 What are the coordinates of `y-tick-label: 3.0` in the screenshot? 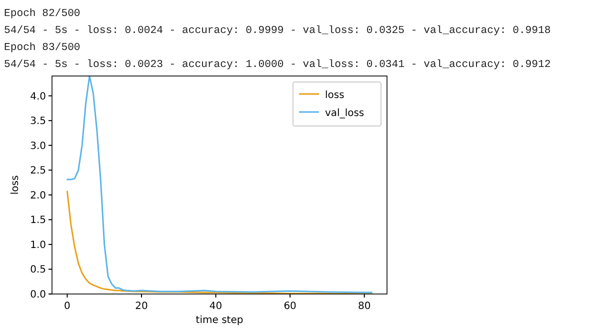 It's located at (38, 146).